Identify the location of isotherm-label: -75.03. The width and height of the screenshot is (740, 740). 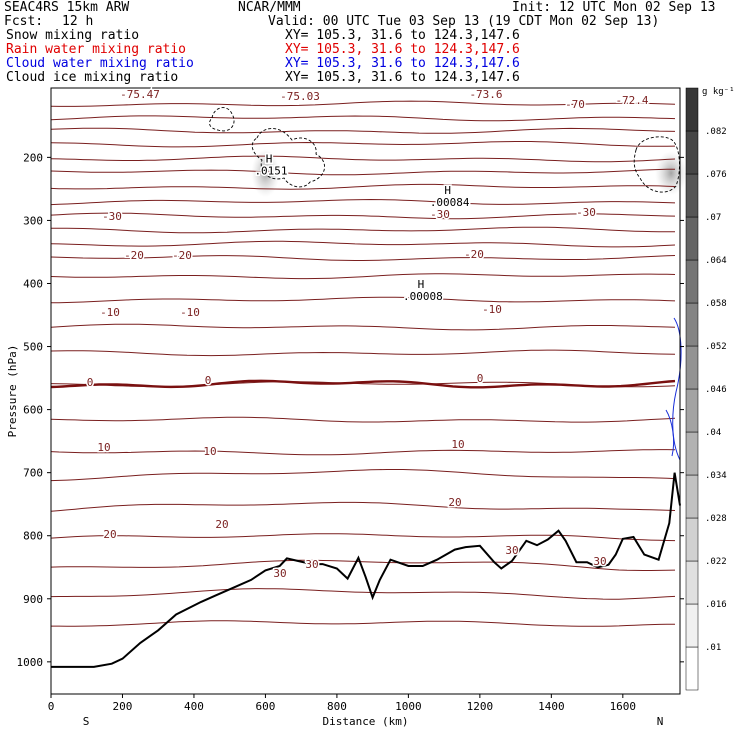
(300, 96).